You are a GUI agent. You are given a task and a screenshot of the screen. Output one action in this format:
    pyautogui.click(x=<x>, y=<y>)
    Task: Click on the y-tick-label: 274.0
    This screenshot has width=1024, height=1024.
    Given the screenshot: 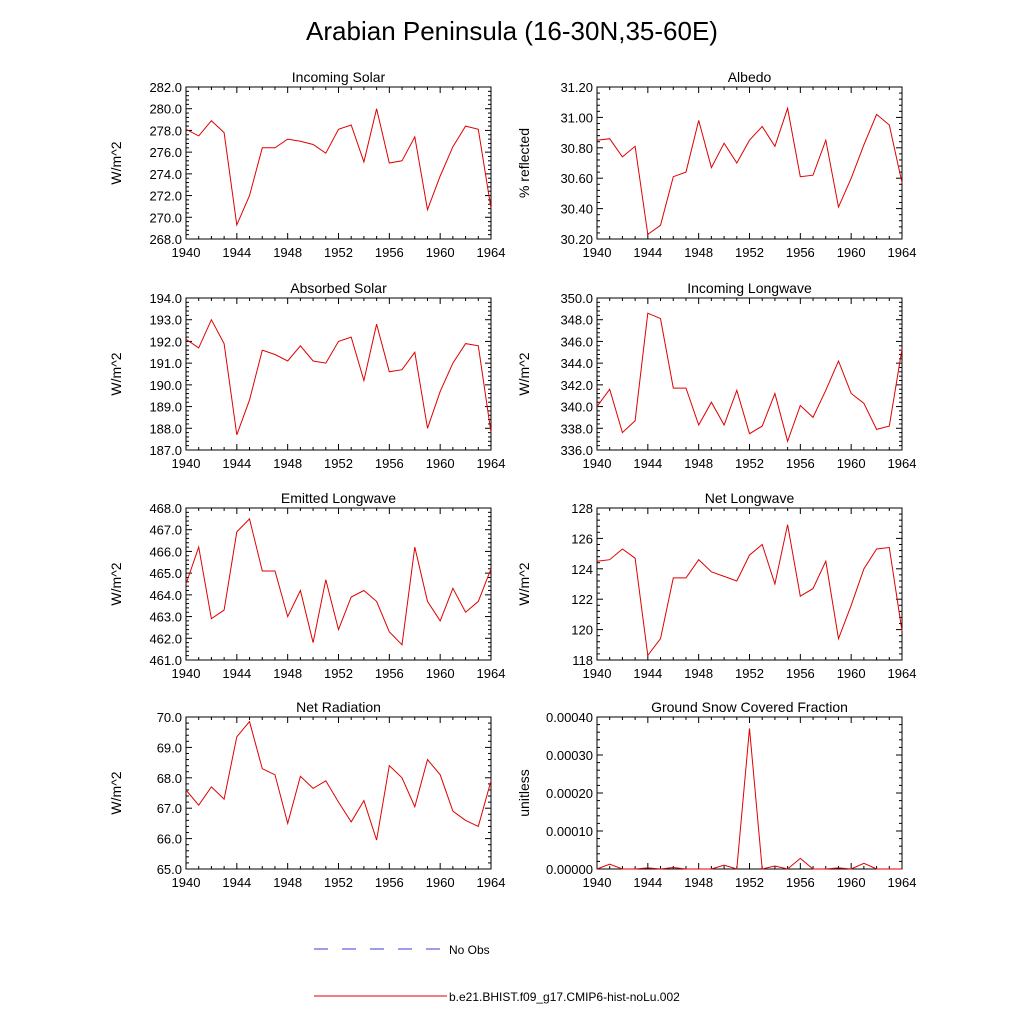 What is the action you would take?
    pyautogui.click(x=165, y=174)
    